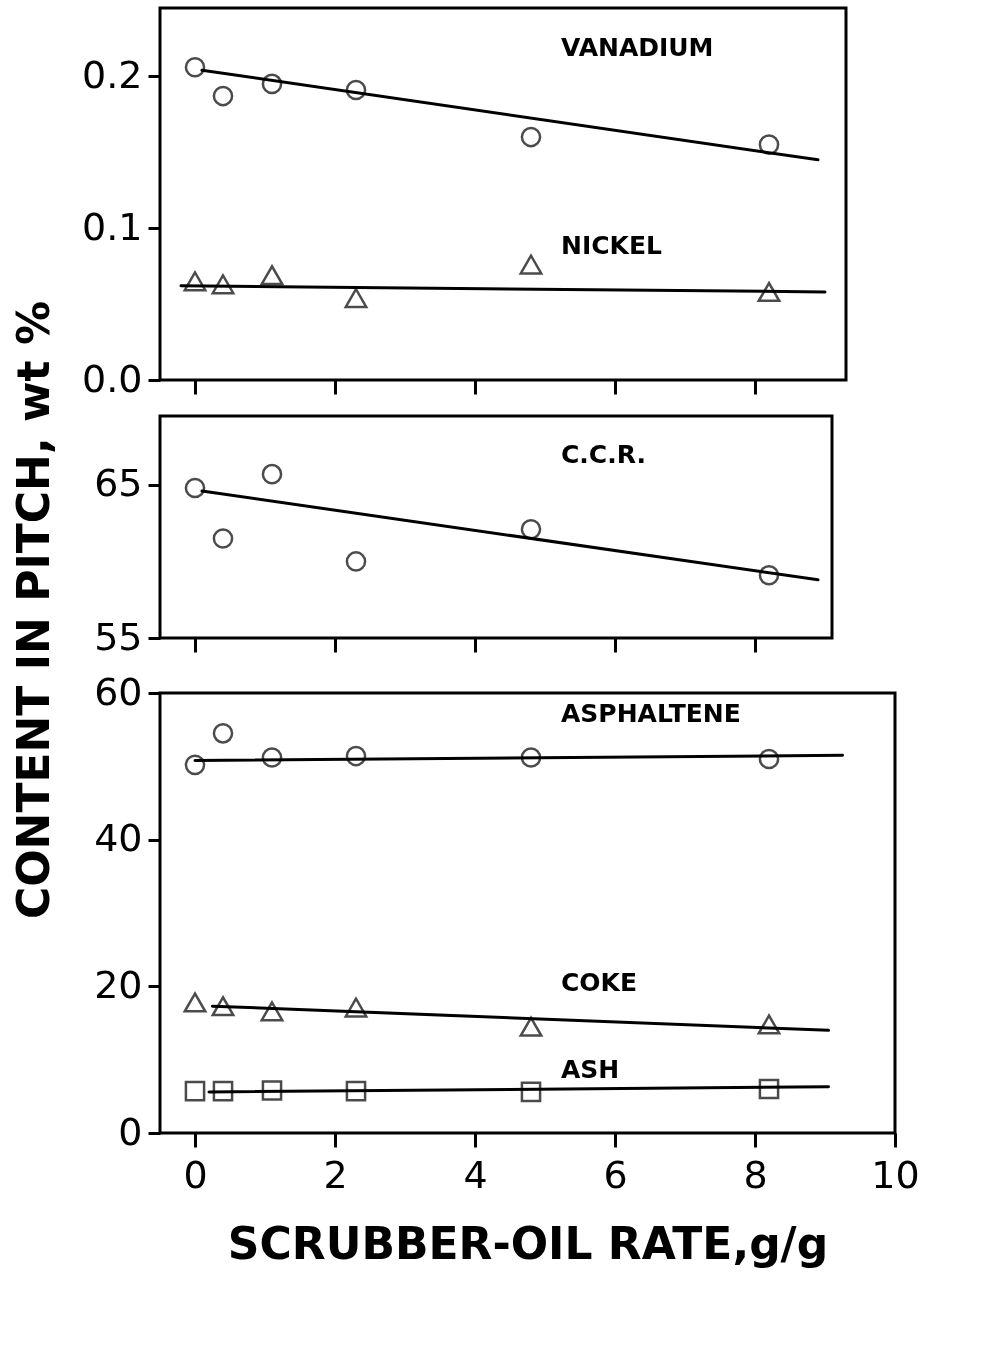 The height and width of the screenshot is (1366, 1004). What do you see at coordinates (335, 1174) in the screenshot?
I see `x-tick-label: 2` at bounding box center [335, 1174].